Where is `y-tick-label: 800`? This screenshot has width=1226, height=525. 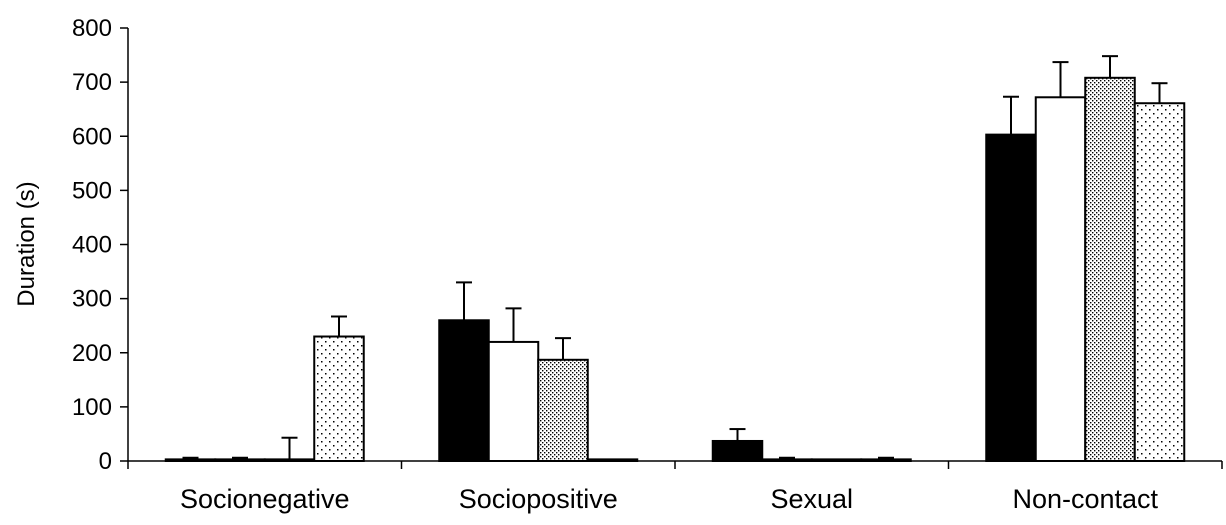 y-tick-label: 800 is located at coordinates (92, 28).